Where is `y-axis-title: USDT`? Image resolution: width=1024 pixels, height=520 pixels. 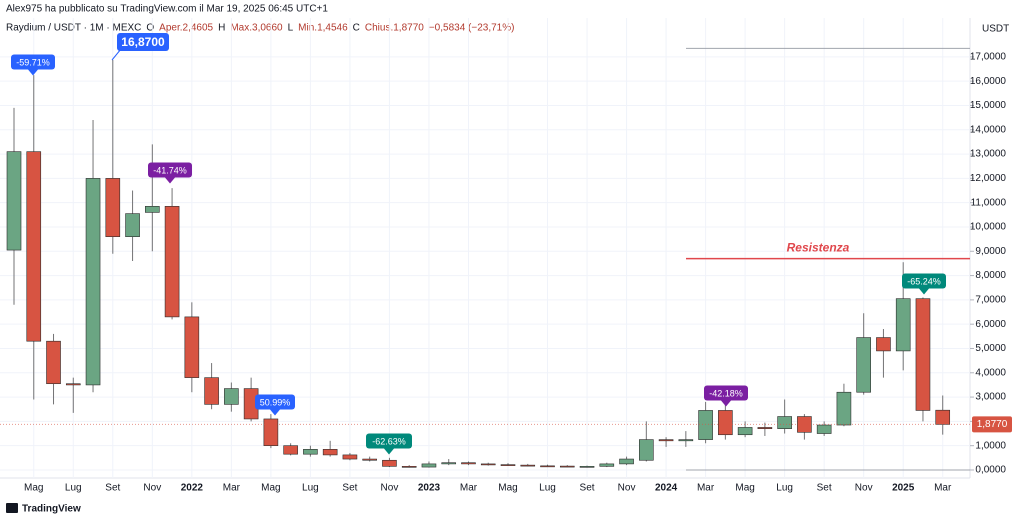
y-axis-title: USDT is located at coordinates (995, 29).